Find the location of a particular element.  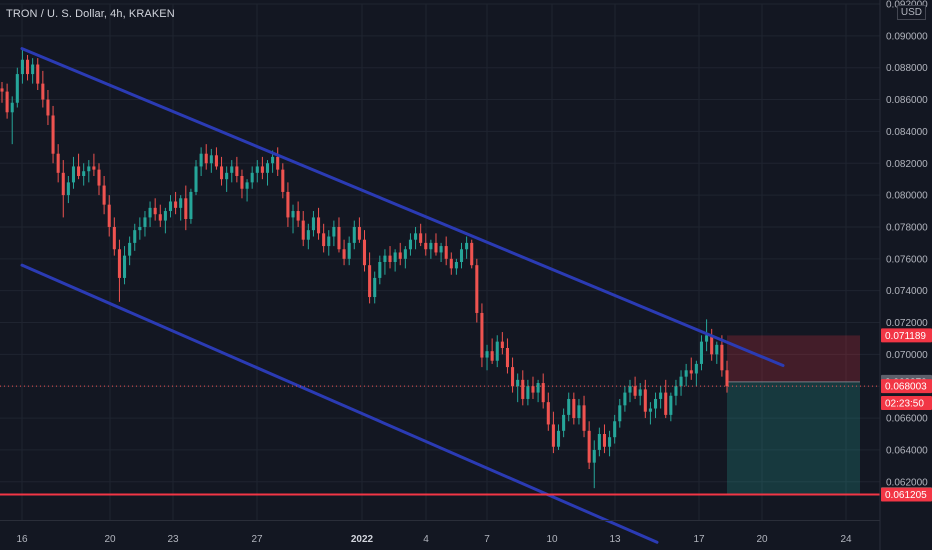

time-tick-label: 7 is located at coordinates (487, 539).